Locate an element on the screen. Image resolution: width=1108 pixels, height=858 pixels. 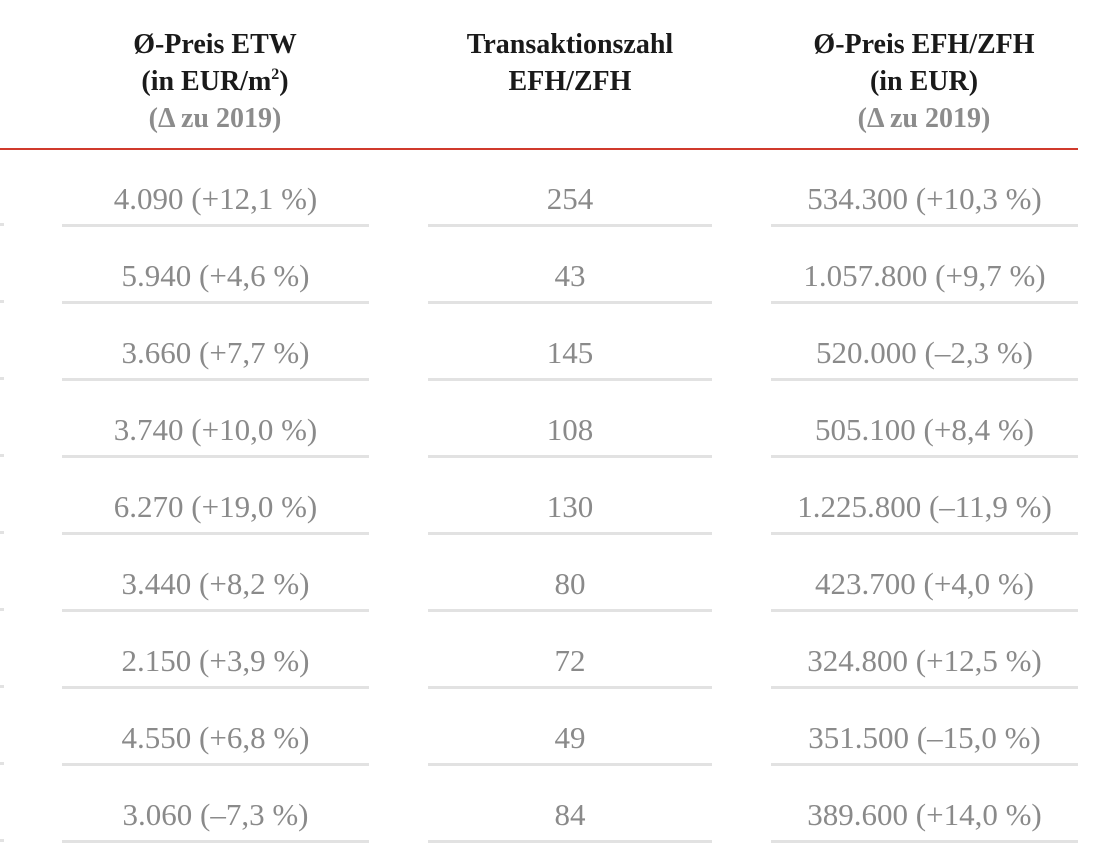
cell-avg-price-efh: 534.300 (+10,3 %) is located at coordinates (924, 188).